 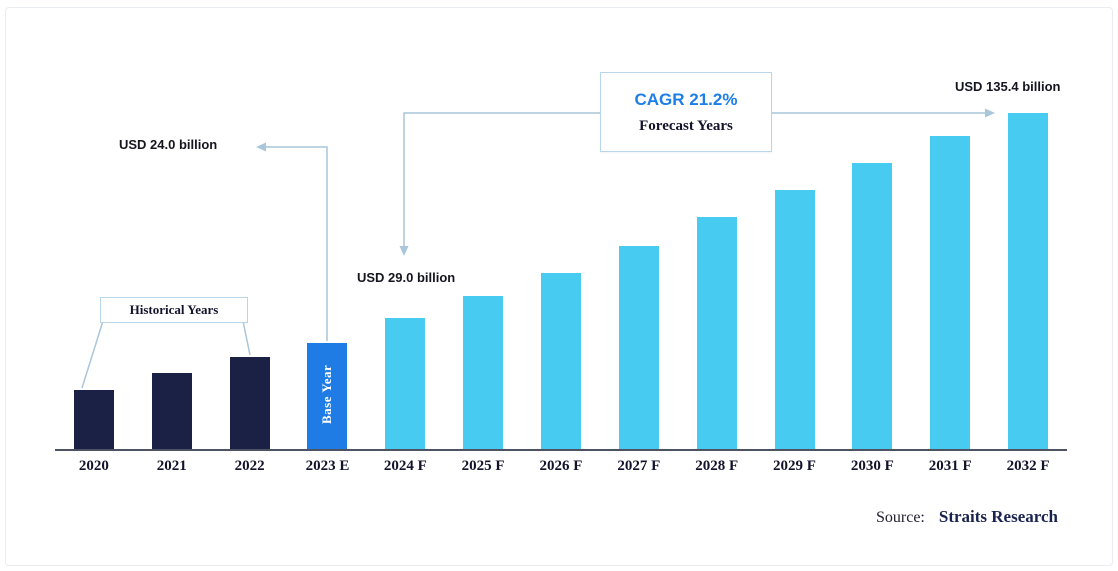 I want to click on source-prefix: Source:, so click(x=900, y=517).